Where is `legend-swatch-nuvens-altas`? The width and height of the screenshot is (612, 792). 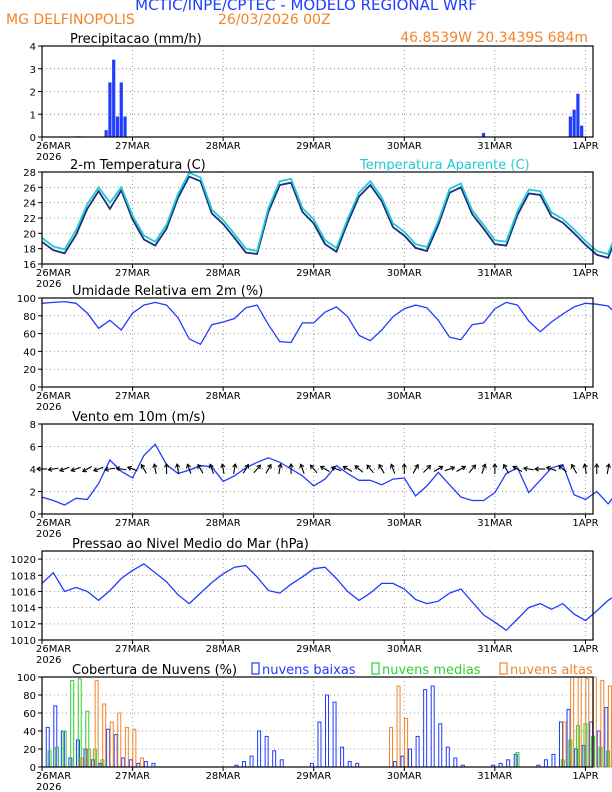
legend-swatch-nuvens-altas is located at coordinates (503, 668).